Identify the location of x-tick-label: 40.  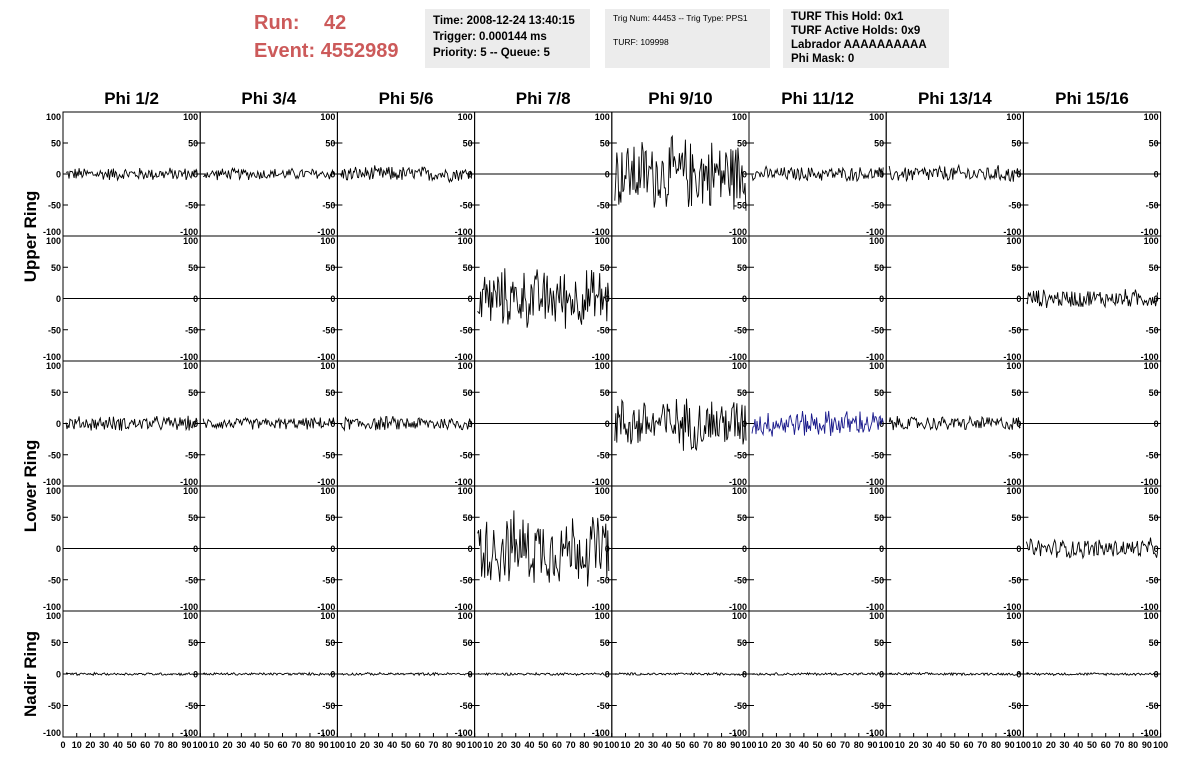
(529, 745).